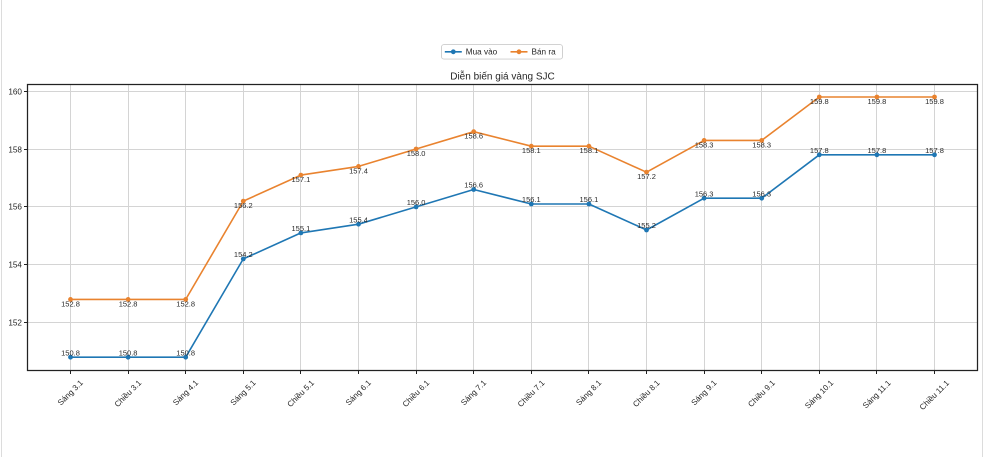  I want to click on svg-text: 160, so click(15, 91).